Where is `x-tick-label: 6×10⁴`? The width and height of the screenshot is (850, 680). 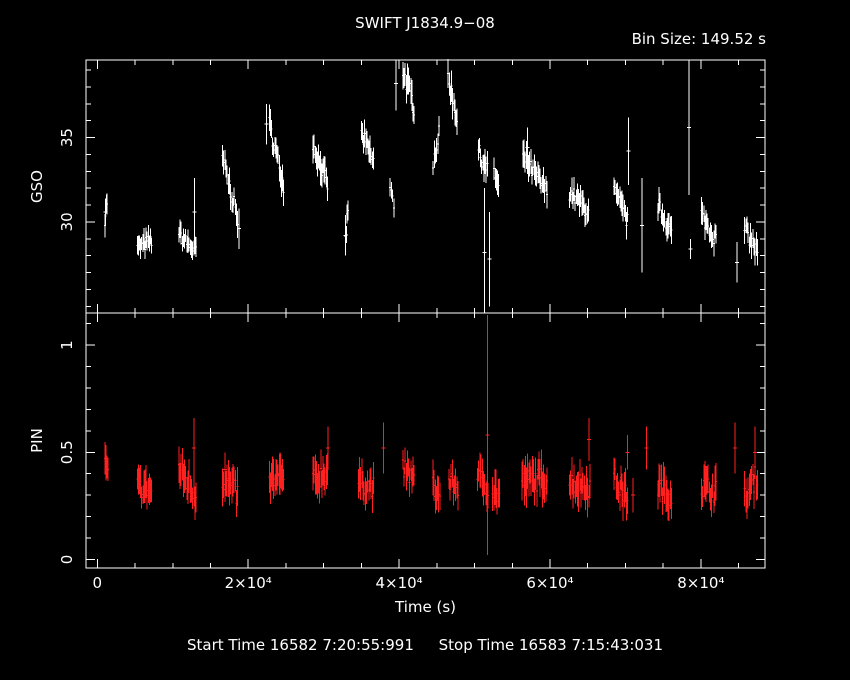
x-tick-label: 6×10⁴ is located at coordinates (549, 583).